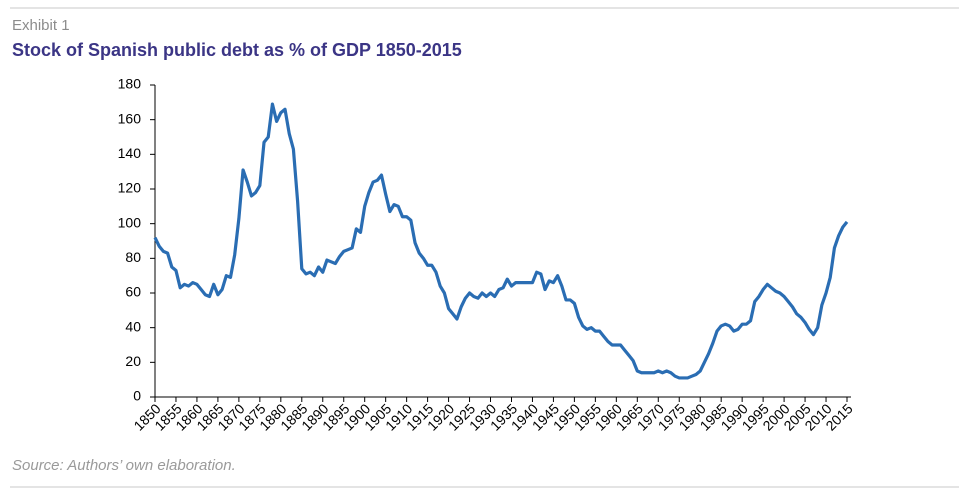 This screenshot has height=494, width=969. I want to click on source: Source: Authors’ own elaboration., so click(124, 465).